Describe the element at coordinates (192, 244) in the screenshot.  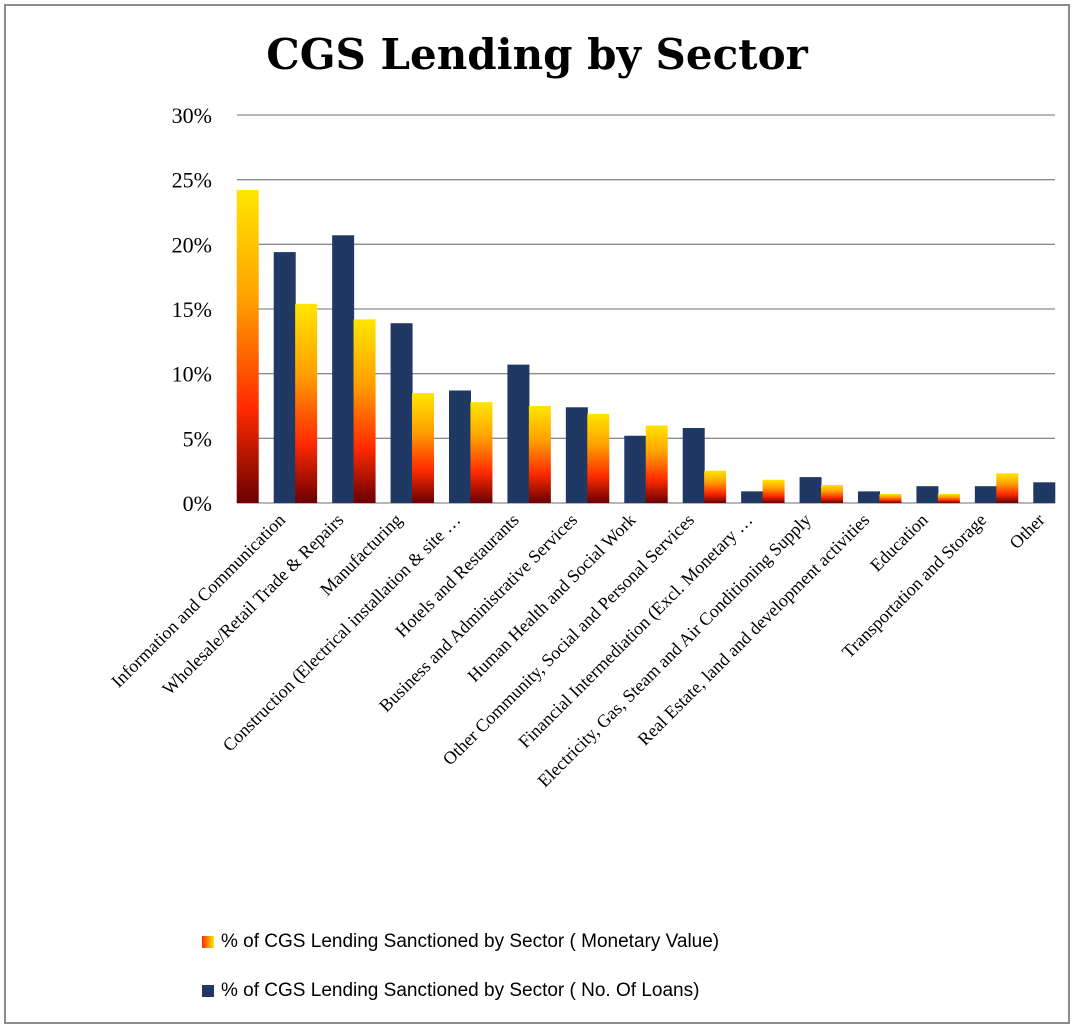
I see `y-tick-label: 20%` at that location.